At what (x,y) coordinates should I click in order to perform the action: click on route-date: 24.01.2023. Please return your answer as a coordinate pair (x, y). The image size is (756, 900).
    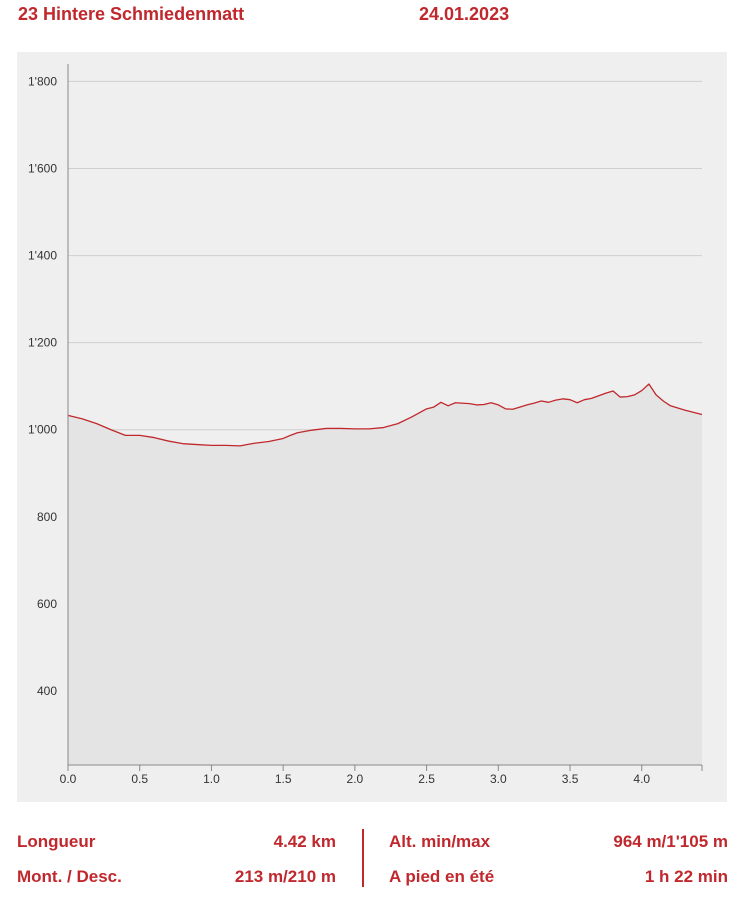
    Looking at the image, I should click on (464, 14).